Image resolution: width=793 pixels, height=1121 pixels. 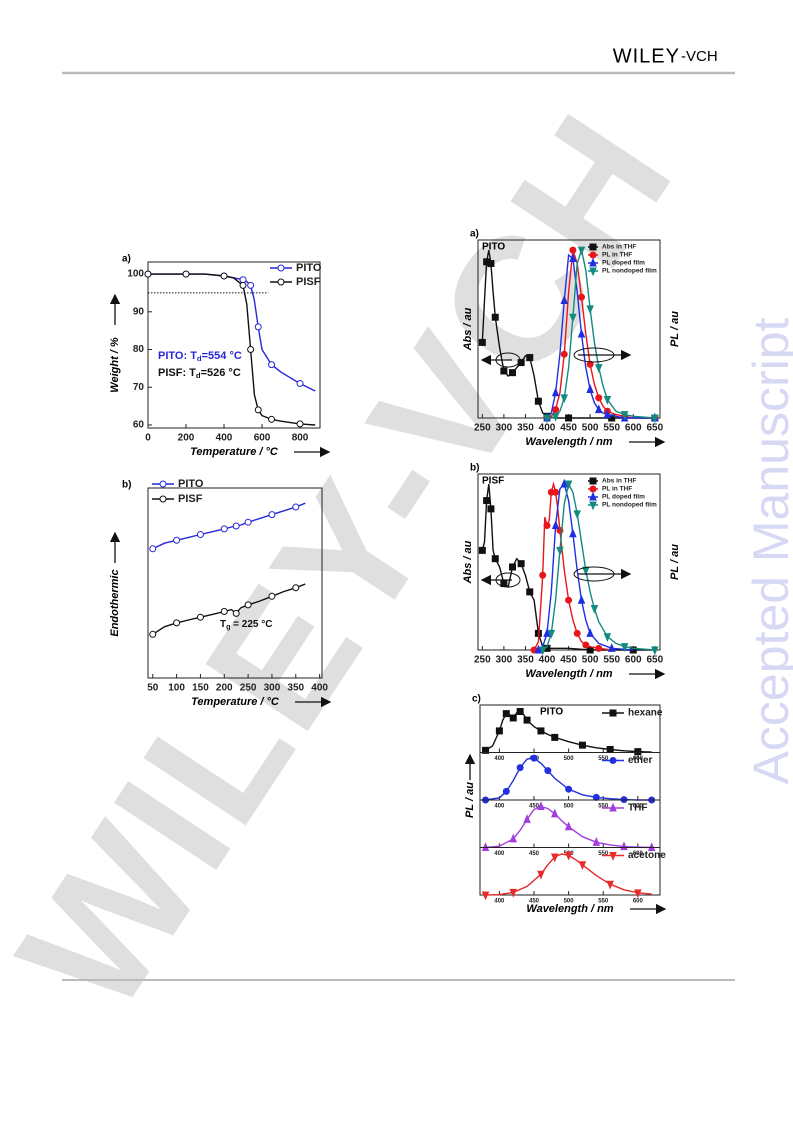 I want to click on plot-name: PISF, so click(x=493, y=481).